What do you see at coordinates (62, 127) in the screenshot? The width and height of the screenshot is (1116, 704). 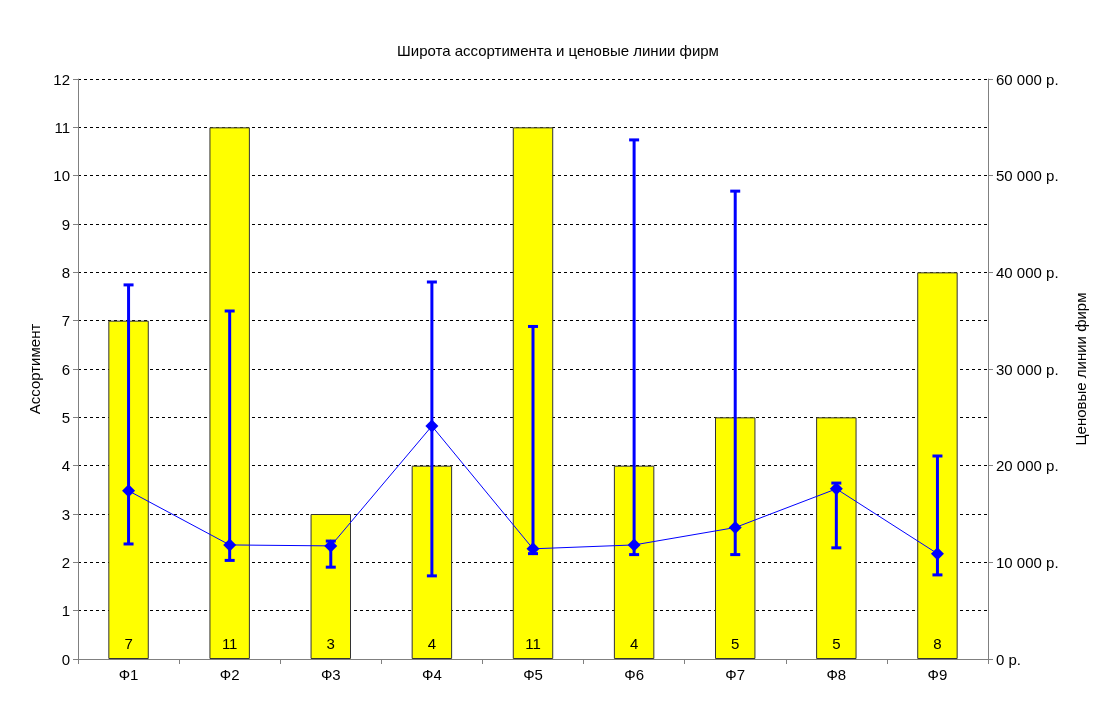 I see `y-tick-label: 11` at bounding box center [62, 127].